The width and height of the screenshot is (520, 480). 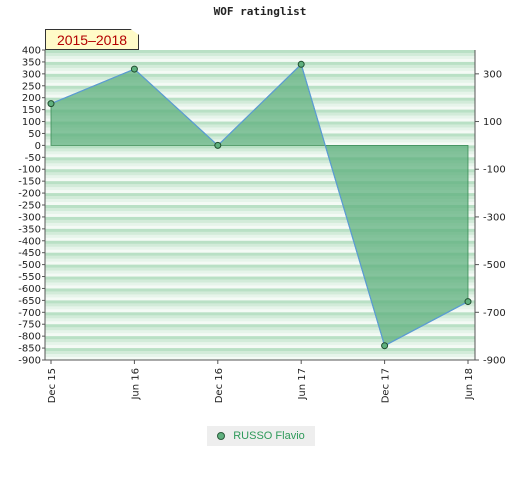 I want to click on y-tick-label-left: -300, so click(x=29, y=217).